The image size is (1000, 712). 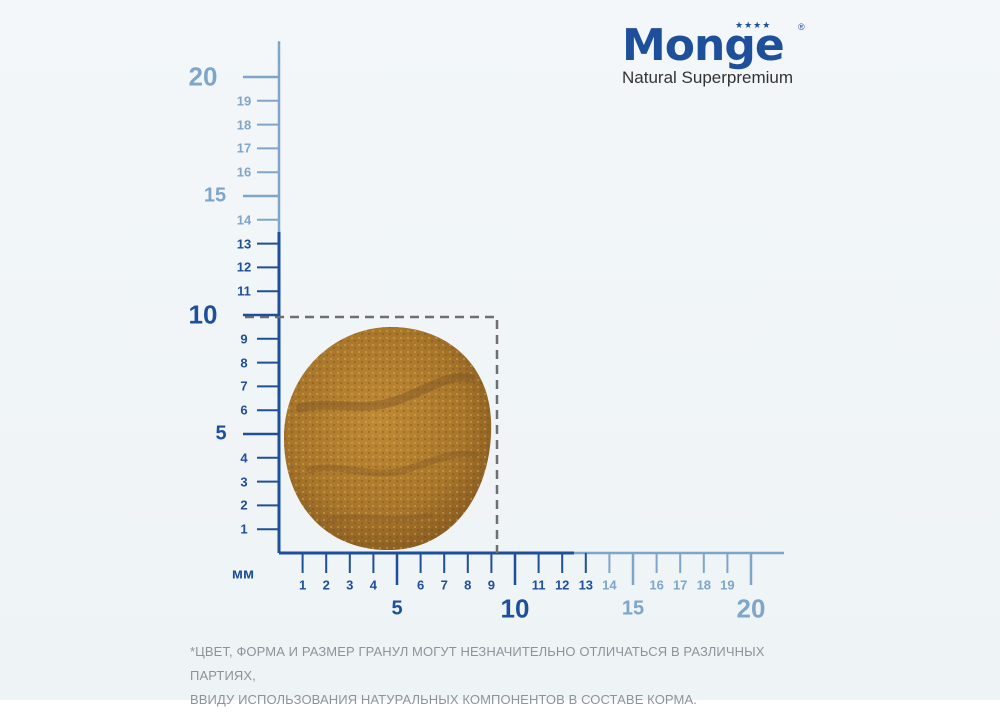 I want to click on unit-label: мм, so click(x=243, y=574).